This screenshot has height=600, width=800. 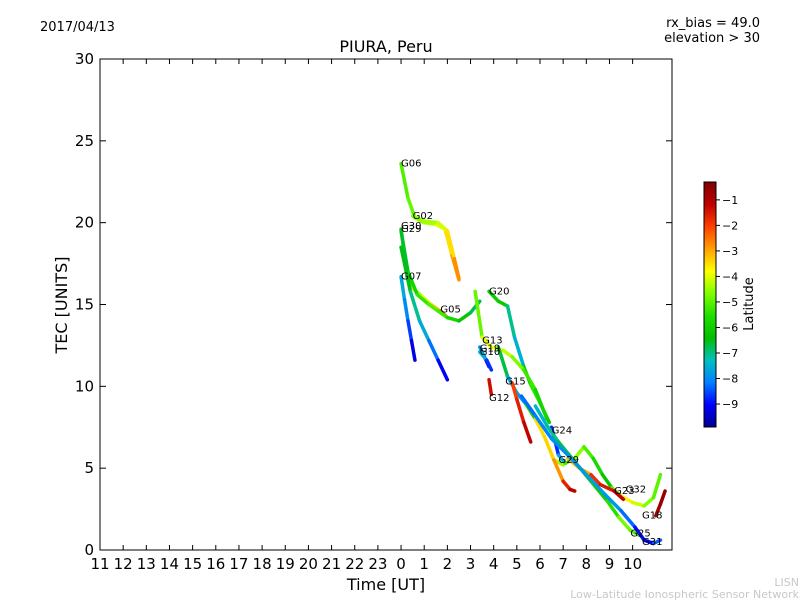 What do you see at coordinates (84, 386) in the screenshot?
I see `y-tick-label: 10` at bounding box center [84, 386].